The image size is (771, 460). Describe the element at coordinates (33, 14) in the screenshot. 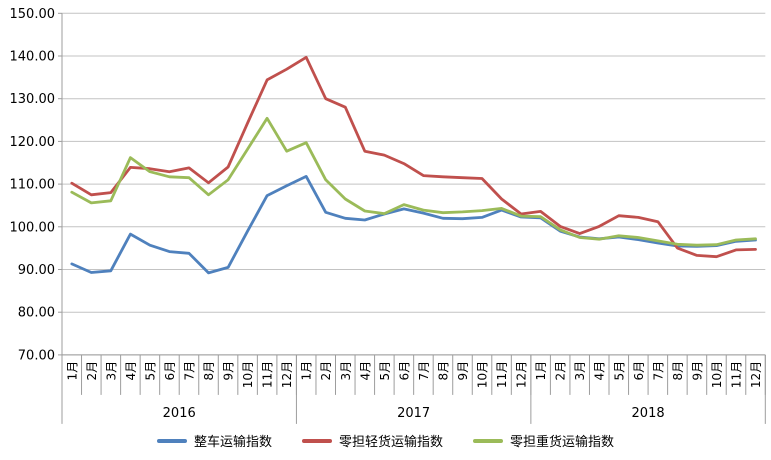

I see `y-axis-label: 150.00` at that location.